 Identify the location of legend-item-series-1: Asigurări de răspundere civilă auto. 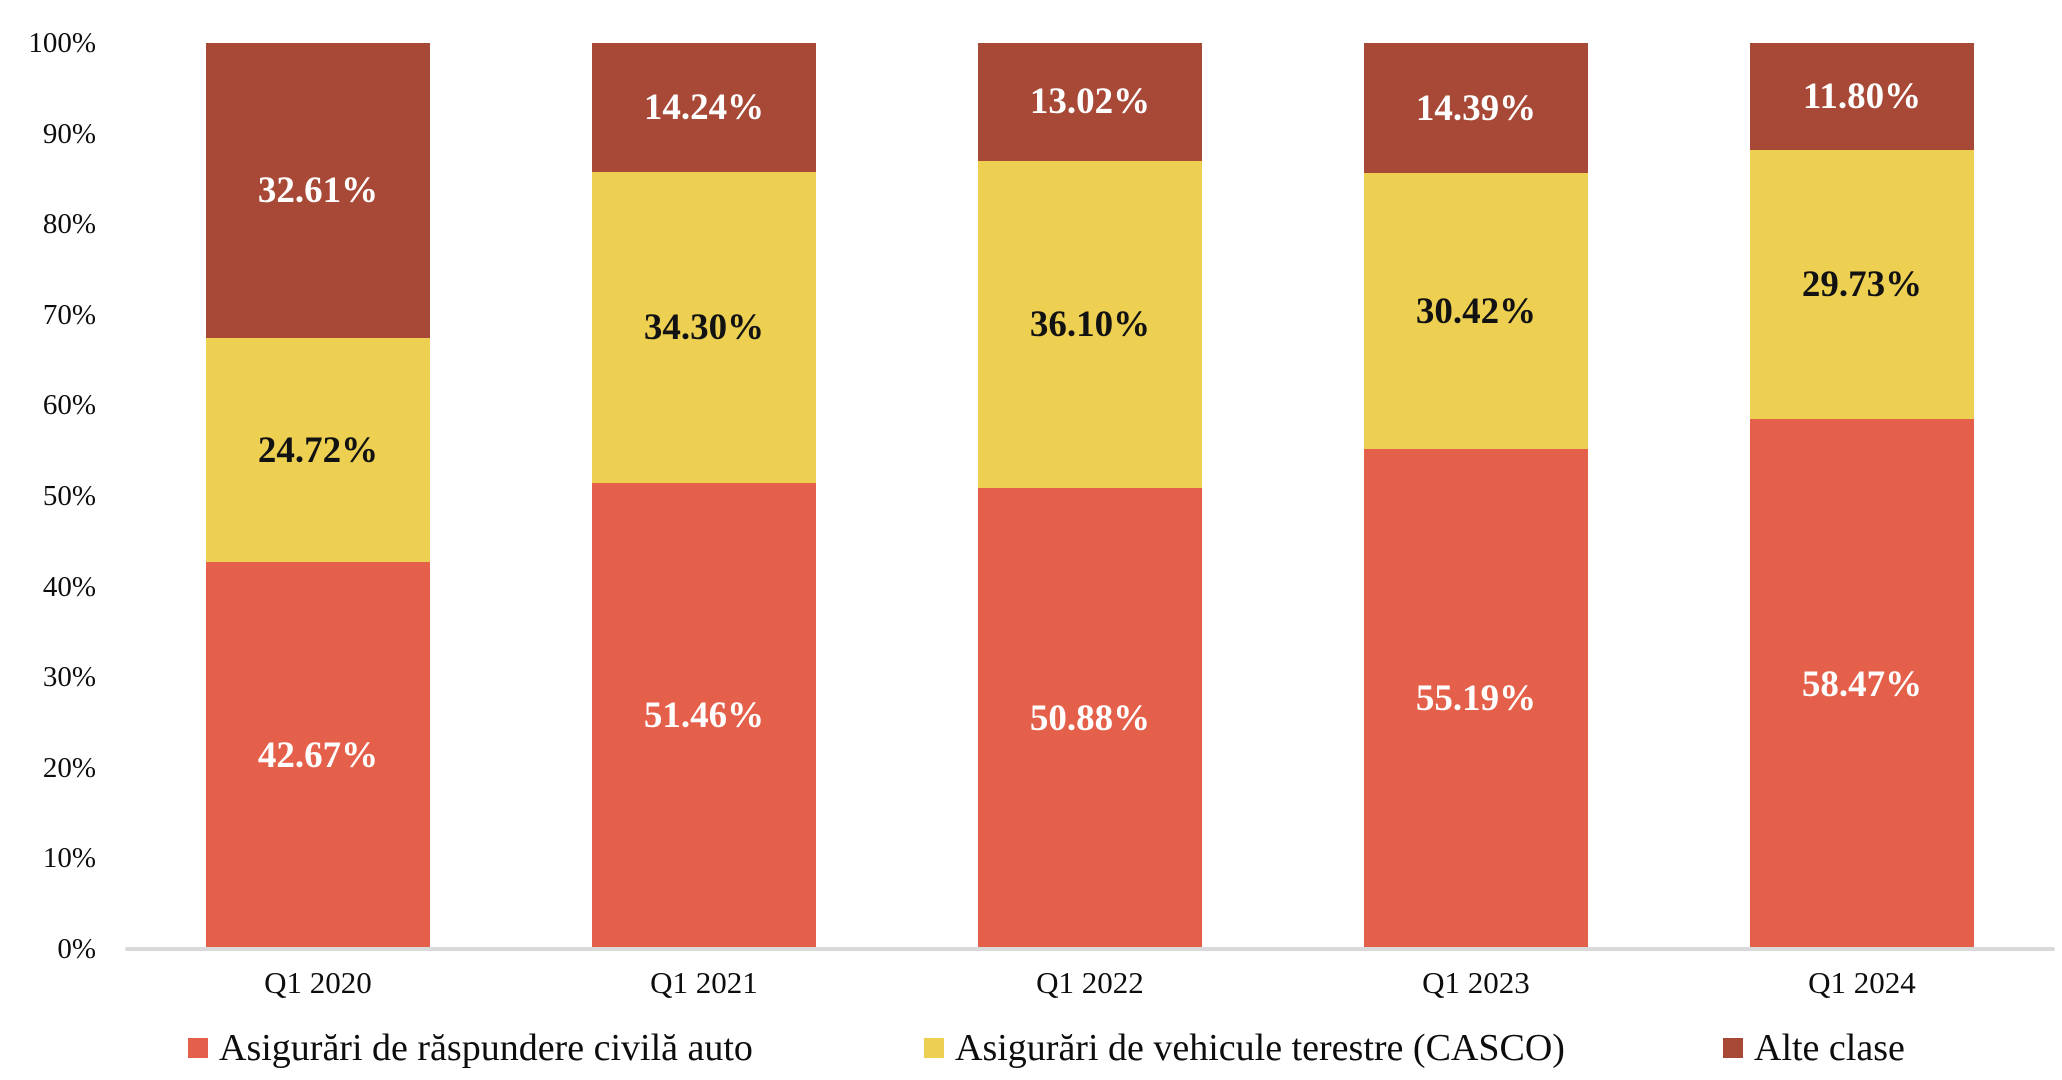
(470, 1048).